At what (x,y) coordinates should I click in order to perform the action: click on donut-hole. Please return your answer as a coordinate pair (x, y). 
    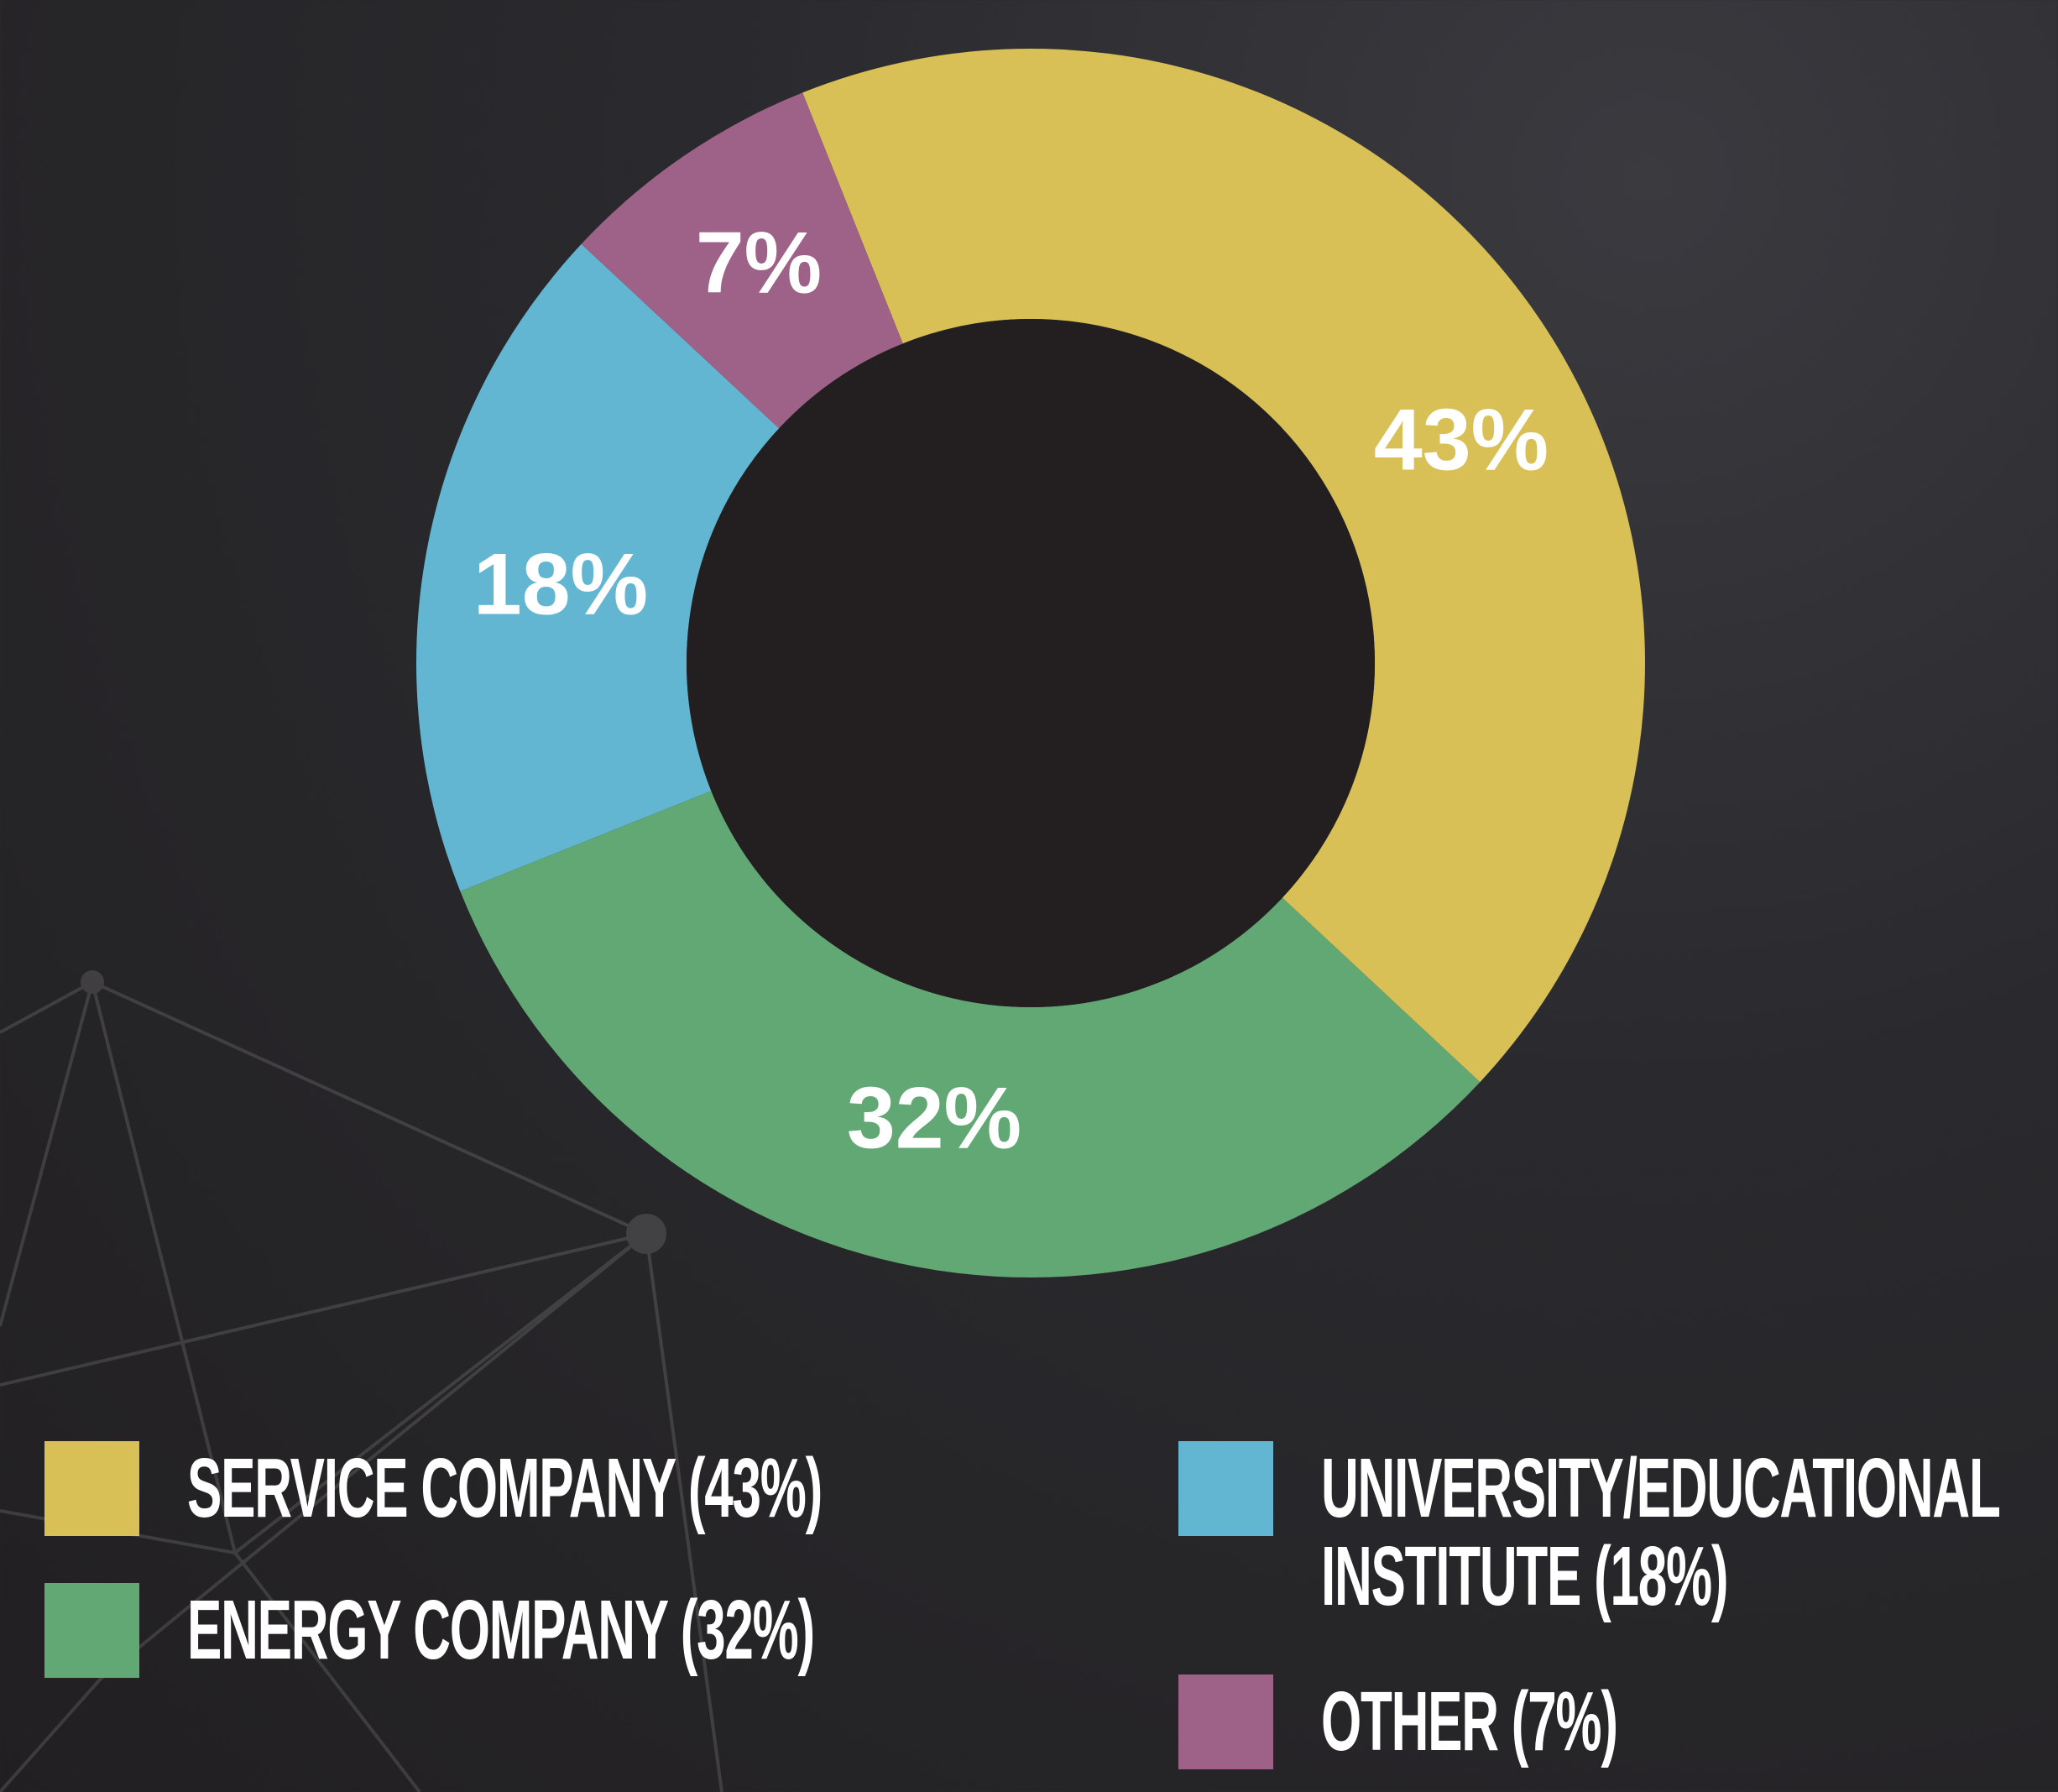
    Looking at the image, I should click on (1031, 663).